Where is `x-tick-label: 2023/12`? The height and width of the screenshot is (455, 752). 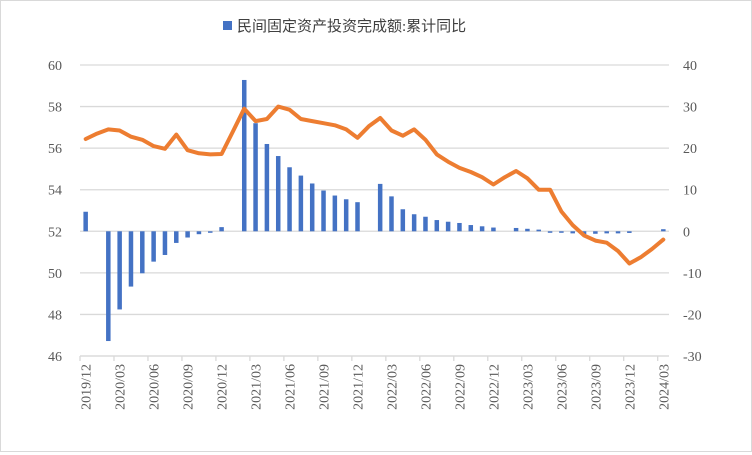 x-tick-label: 2023/12 is located at coordinates (630, 387).